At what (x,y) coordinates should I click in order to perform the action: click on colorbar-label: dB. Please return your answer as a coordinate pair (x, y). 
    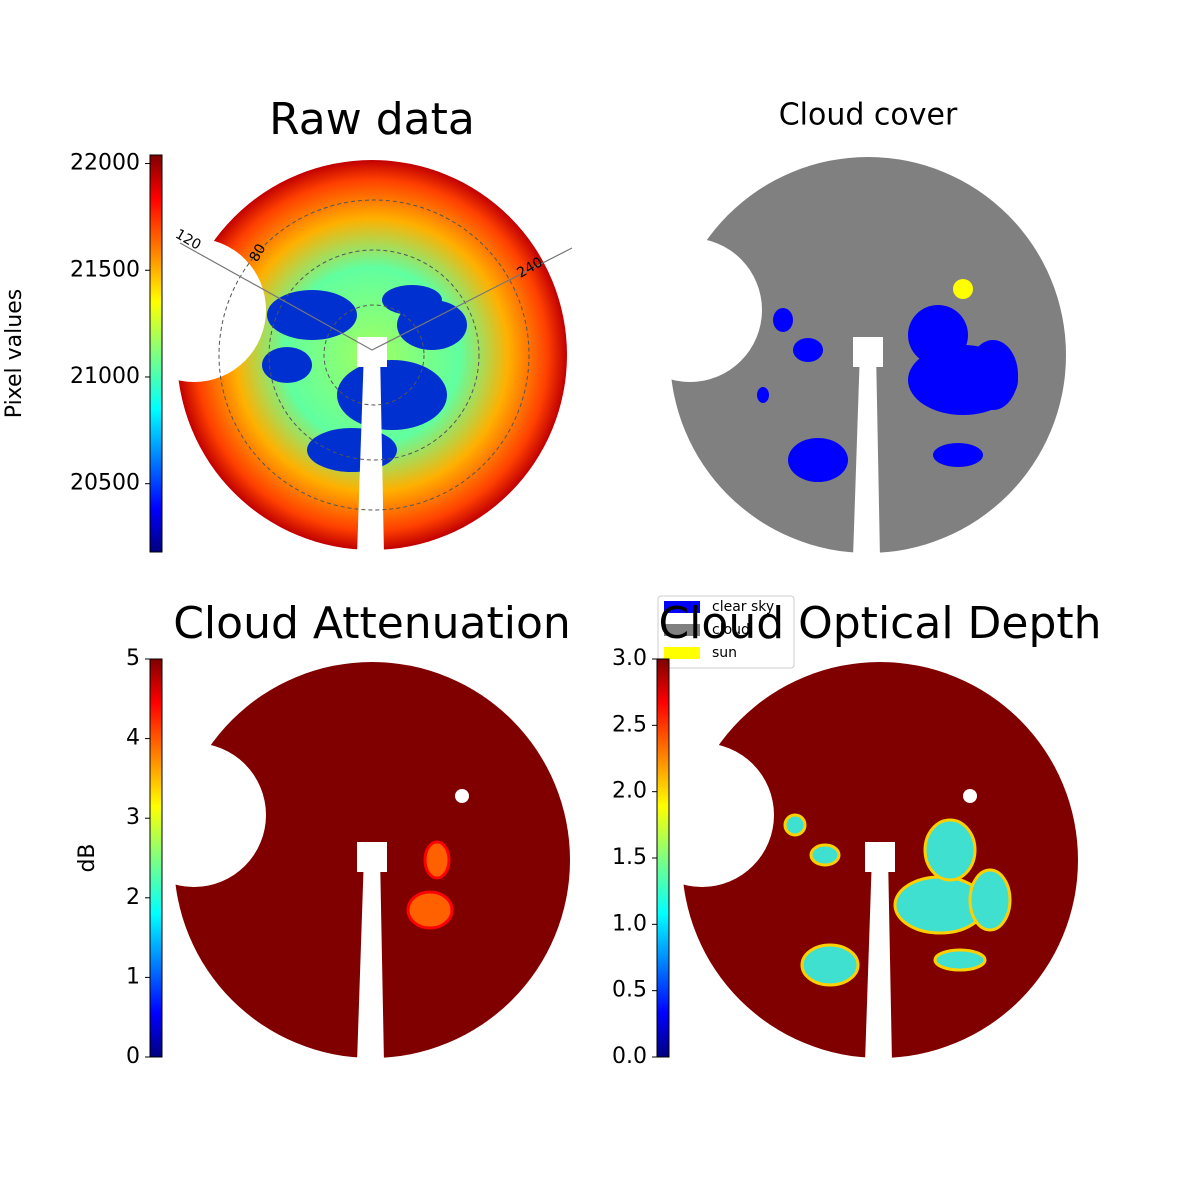
    Looking at the image, I should click on (87, 857).